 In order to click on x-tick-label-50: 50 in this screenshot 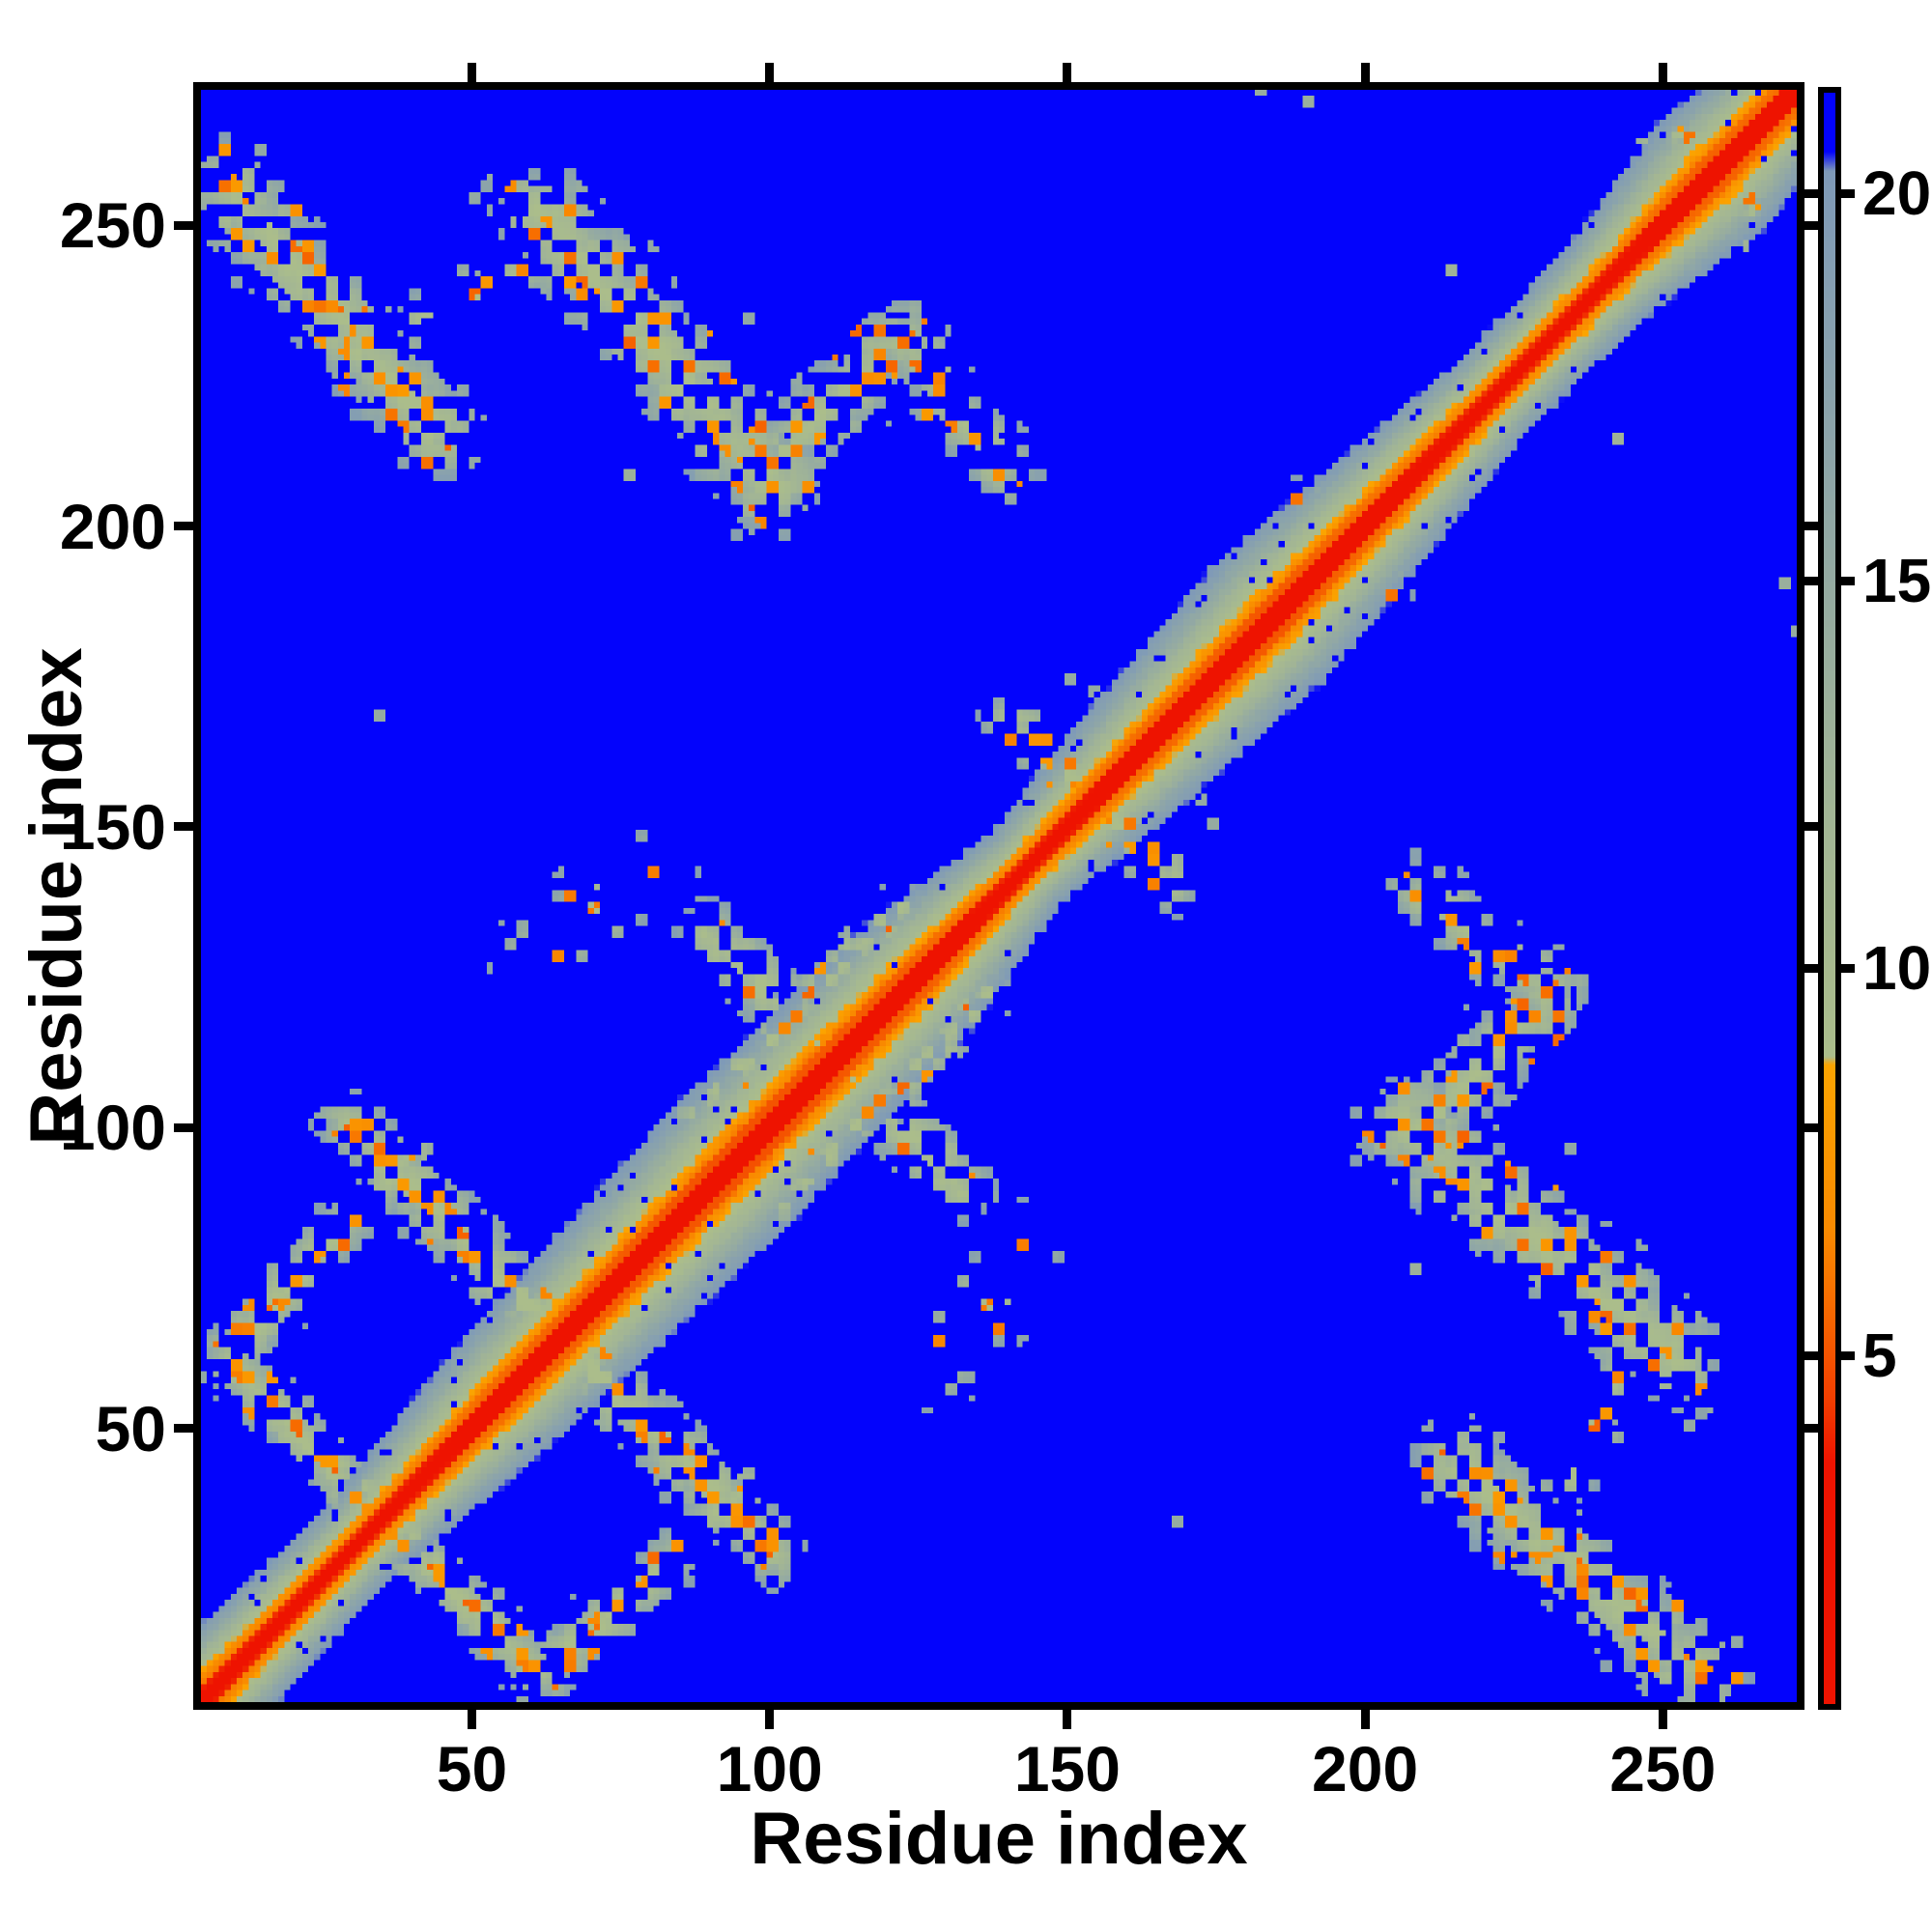, I will do `click(472, 1768)`.